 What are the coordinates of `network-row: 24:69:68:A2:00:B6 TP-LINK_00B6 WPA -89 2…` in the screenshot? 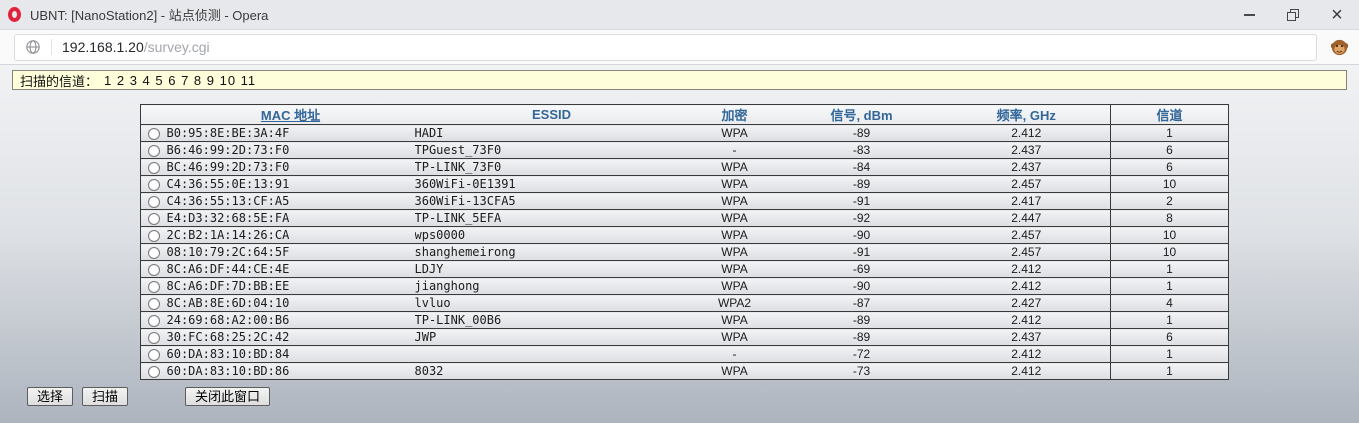 It's located at (684, 320).